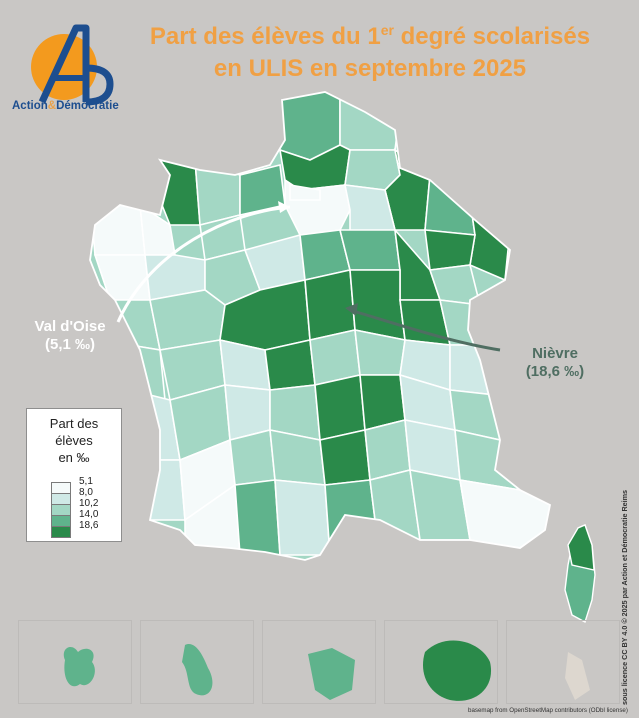 Image resolution: width=639 pixels, height=718 pixels. Describe the element at coordinates (257, 517) in the screenshot. I see `department-gers` at that location.